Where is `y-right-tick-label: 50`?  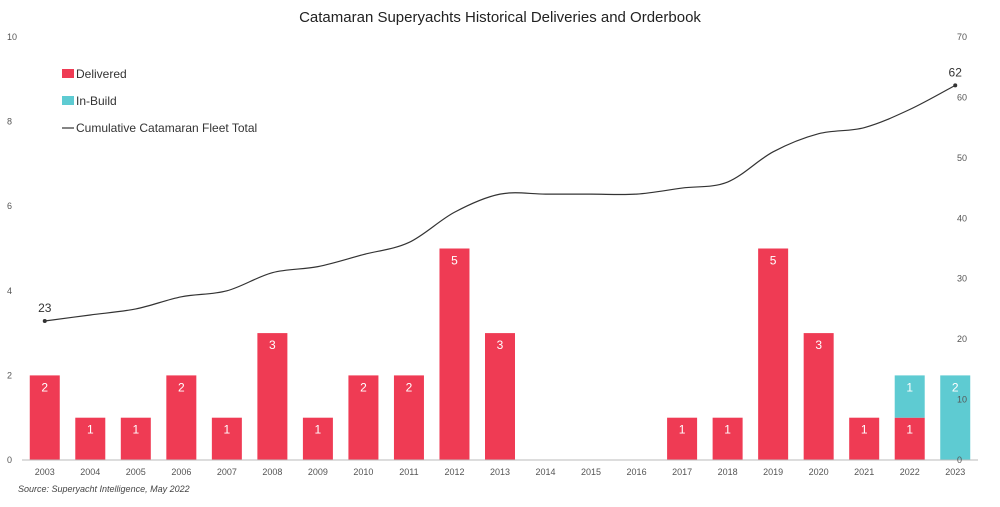
y-right-tick-label: 50 is located at coordinates (962, 158).